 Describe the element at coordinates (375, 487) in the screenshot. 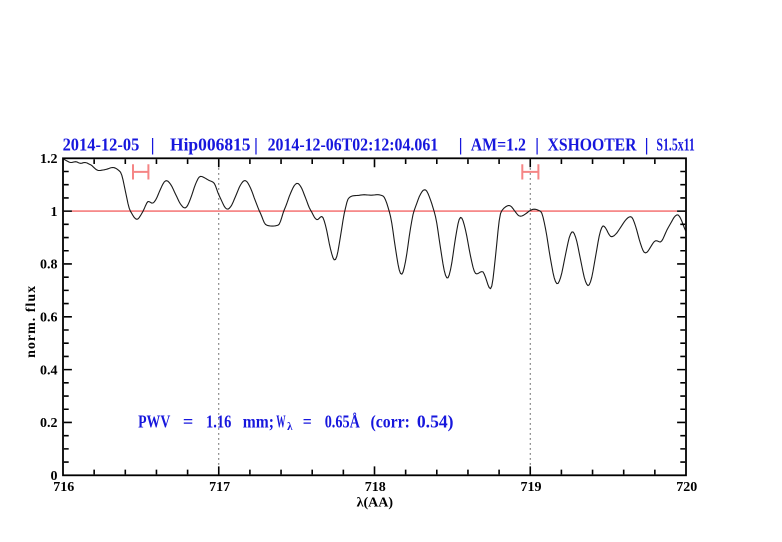

I see `svg-text: 718` at that location.